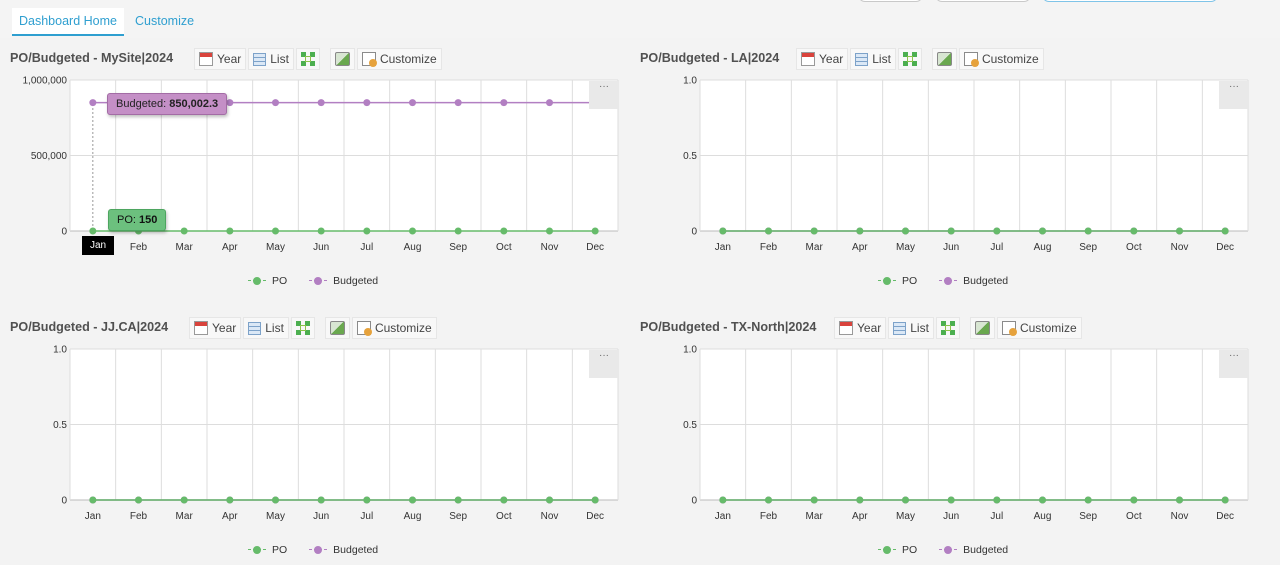 The image size is (1280, 565). What do you see at coordinates (165, 21) in the screenshot?
I see `tab-customize: Customize` at bounding box center [165, 21].